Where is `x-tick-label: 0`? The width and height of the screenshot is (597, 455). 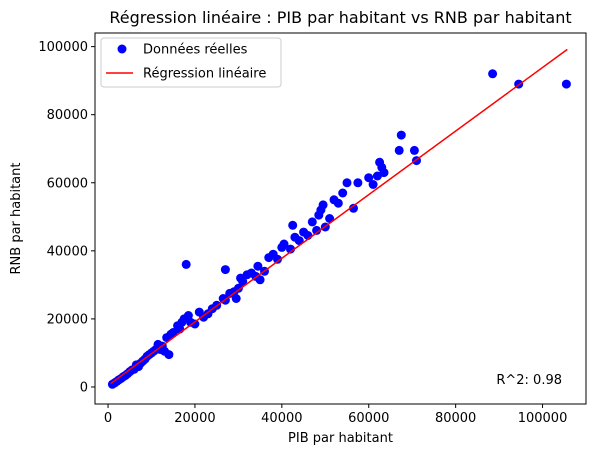 x-tick-label: 0 is located at coordinates (108, 418).